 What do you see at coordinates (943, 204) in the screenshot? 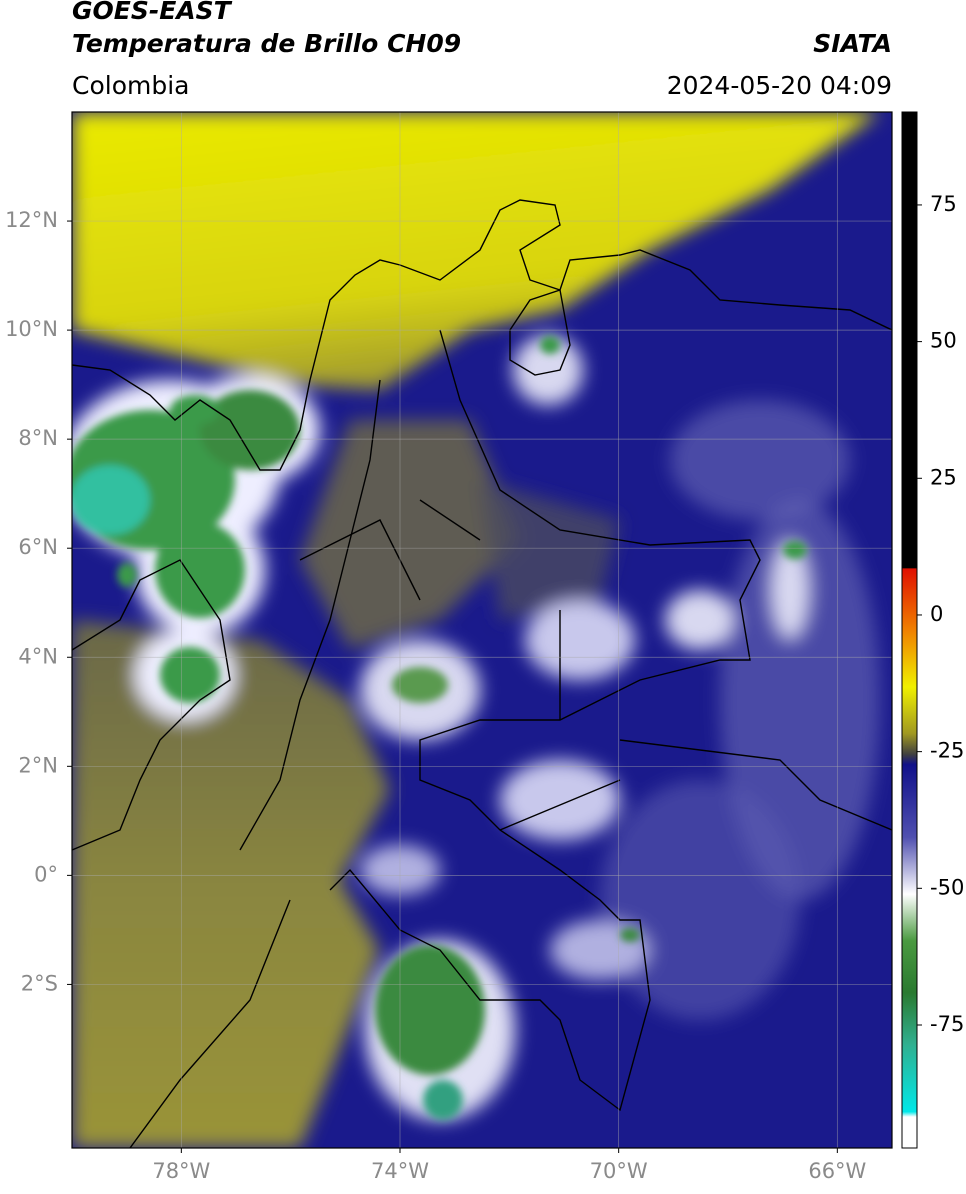
I see `colorbar-tick-label: 75` at bounding box center [943, 204].